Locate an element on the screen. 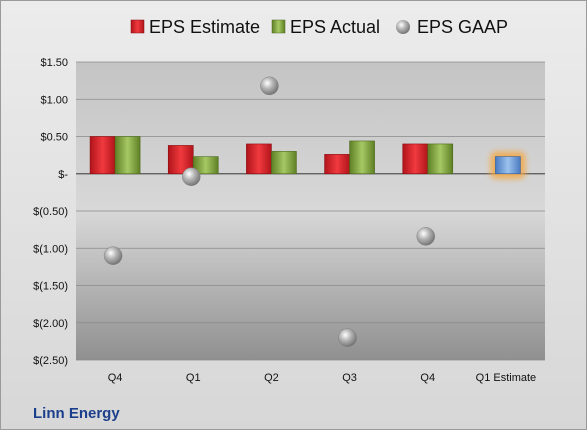 Image resolution: width=587 pixels, height=435 pixels. bar-layer is located at coordinates (307, 157).